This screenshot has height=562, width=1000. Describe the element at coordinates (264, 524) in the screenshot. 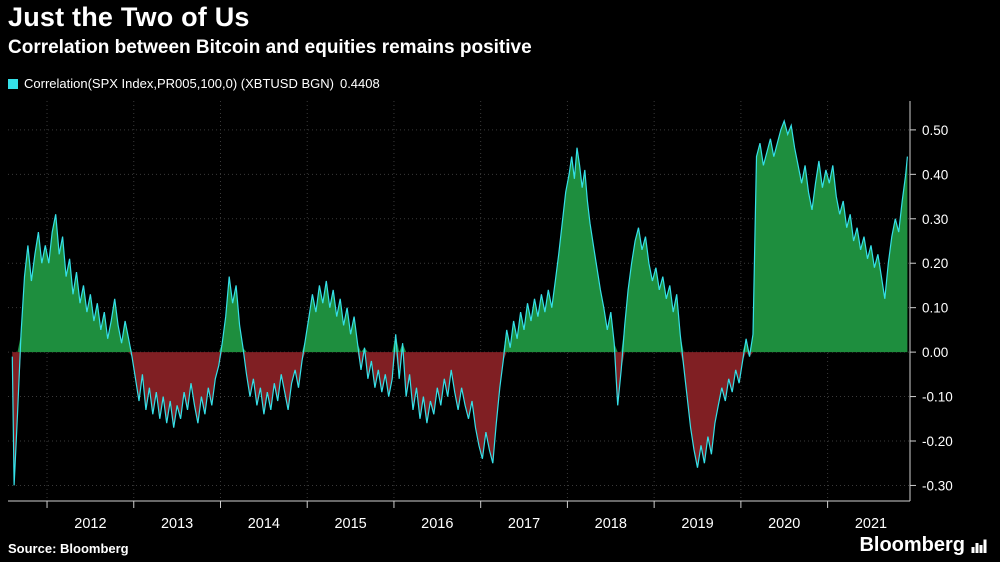

I see `x-tick-label: 2014` at that location.